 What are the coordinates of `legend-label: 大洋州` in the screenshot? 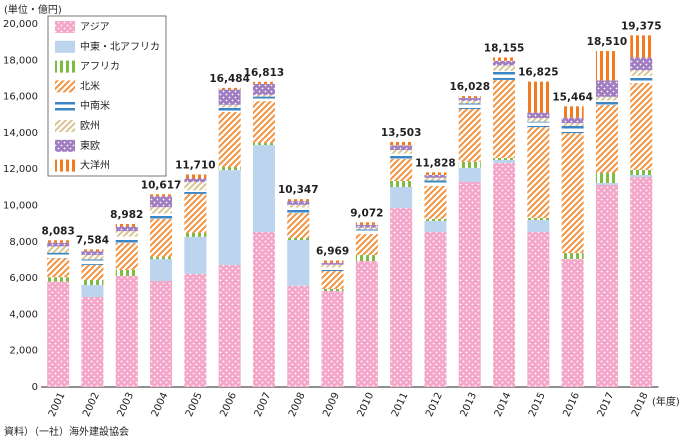 It's located at (95, 165).